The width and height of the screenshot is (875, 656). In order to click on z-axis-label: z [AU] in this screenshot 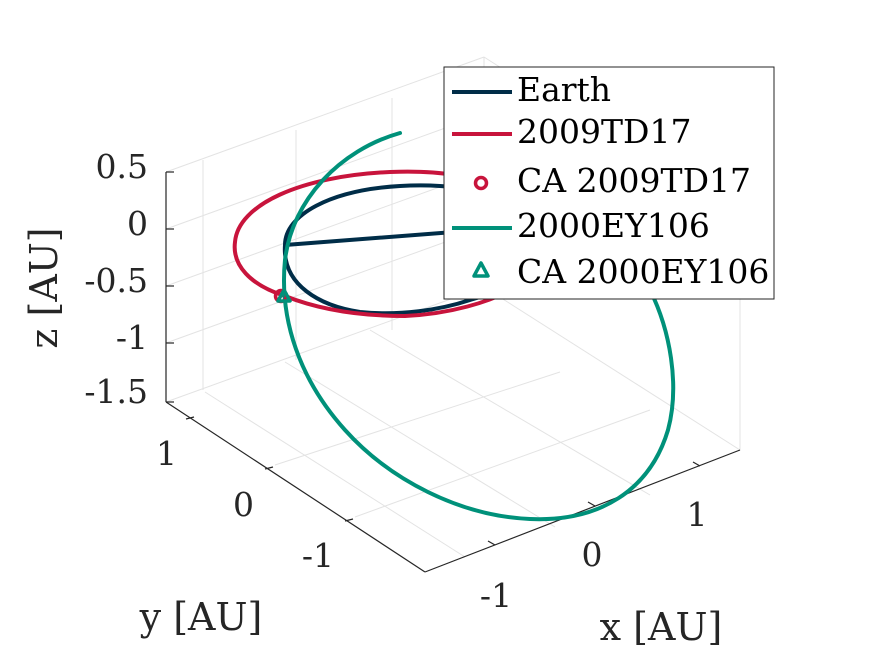, I will do `click(44, 287)`.